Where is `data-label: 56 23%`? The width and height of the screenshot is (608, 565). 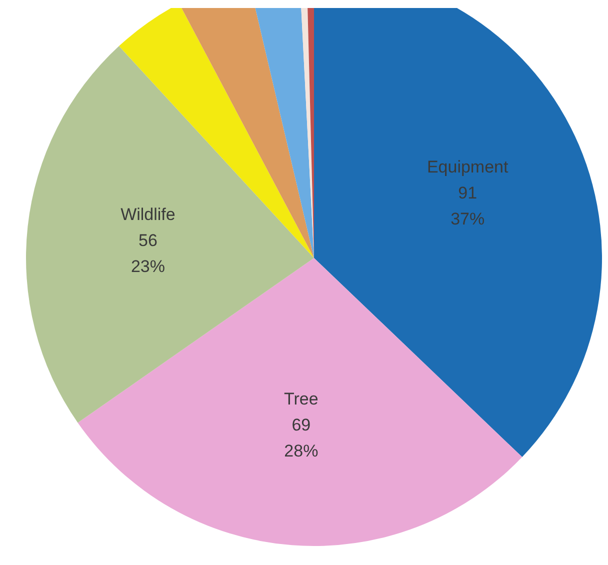
data-label: 56 23% is located at coordinates (147, 253).